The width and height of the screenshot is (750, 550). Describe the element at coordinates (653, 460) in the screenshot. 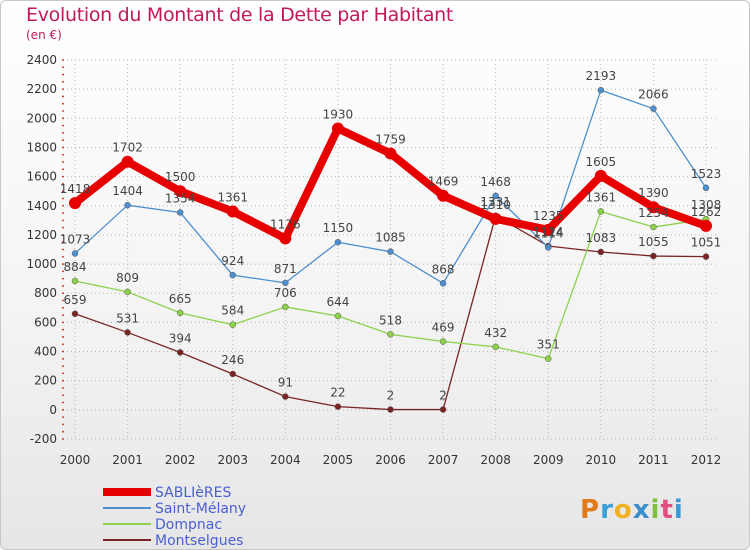

I see `x-tick-label: 2011` at that location.